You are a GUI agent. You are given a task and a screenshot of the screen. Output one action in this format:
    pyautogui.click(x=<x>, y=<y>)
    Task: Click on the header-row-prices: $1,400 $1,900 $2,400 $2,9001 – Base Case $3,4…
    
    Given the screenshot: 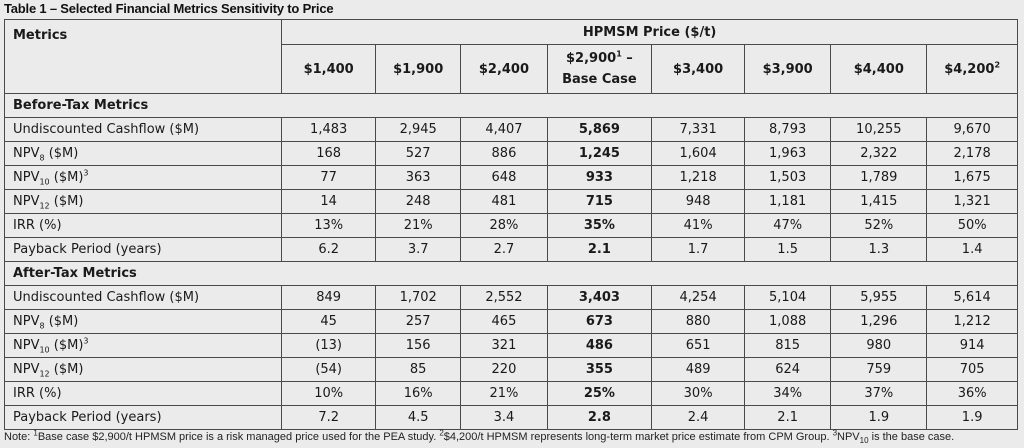 What is the action you would take?
    pyautogui.click(x=511, y=69)
    